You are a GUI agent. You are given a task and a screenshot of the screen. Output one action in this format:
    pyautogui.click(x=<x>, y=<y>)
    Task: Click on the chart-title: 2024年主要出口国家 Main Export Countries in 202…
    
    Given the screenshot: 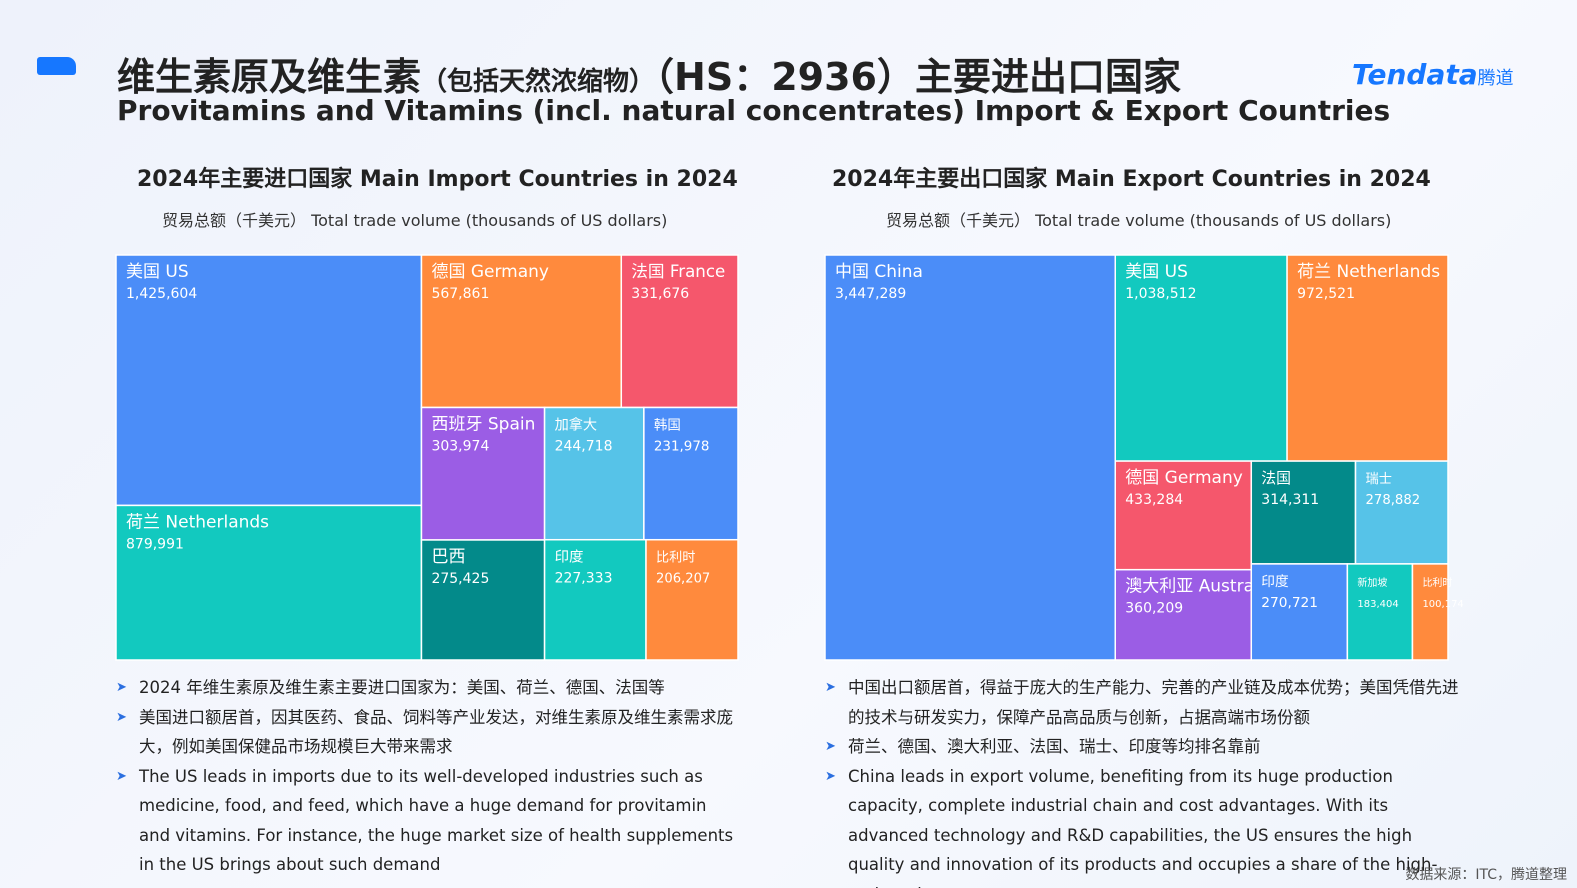 What is the action you would take?
    pyautogui.click(x=1131, y=179)
    